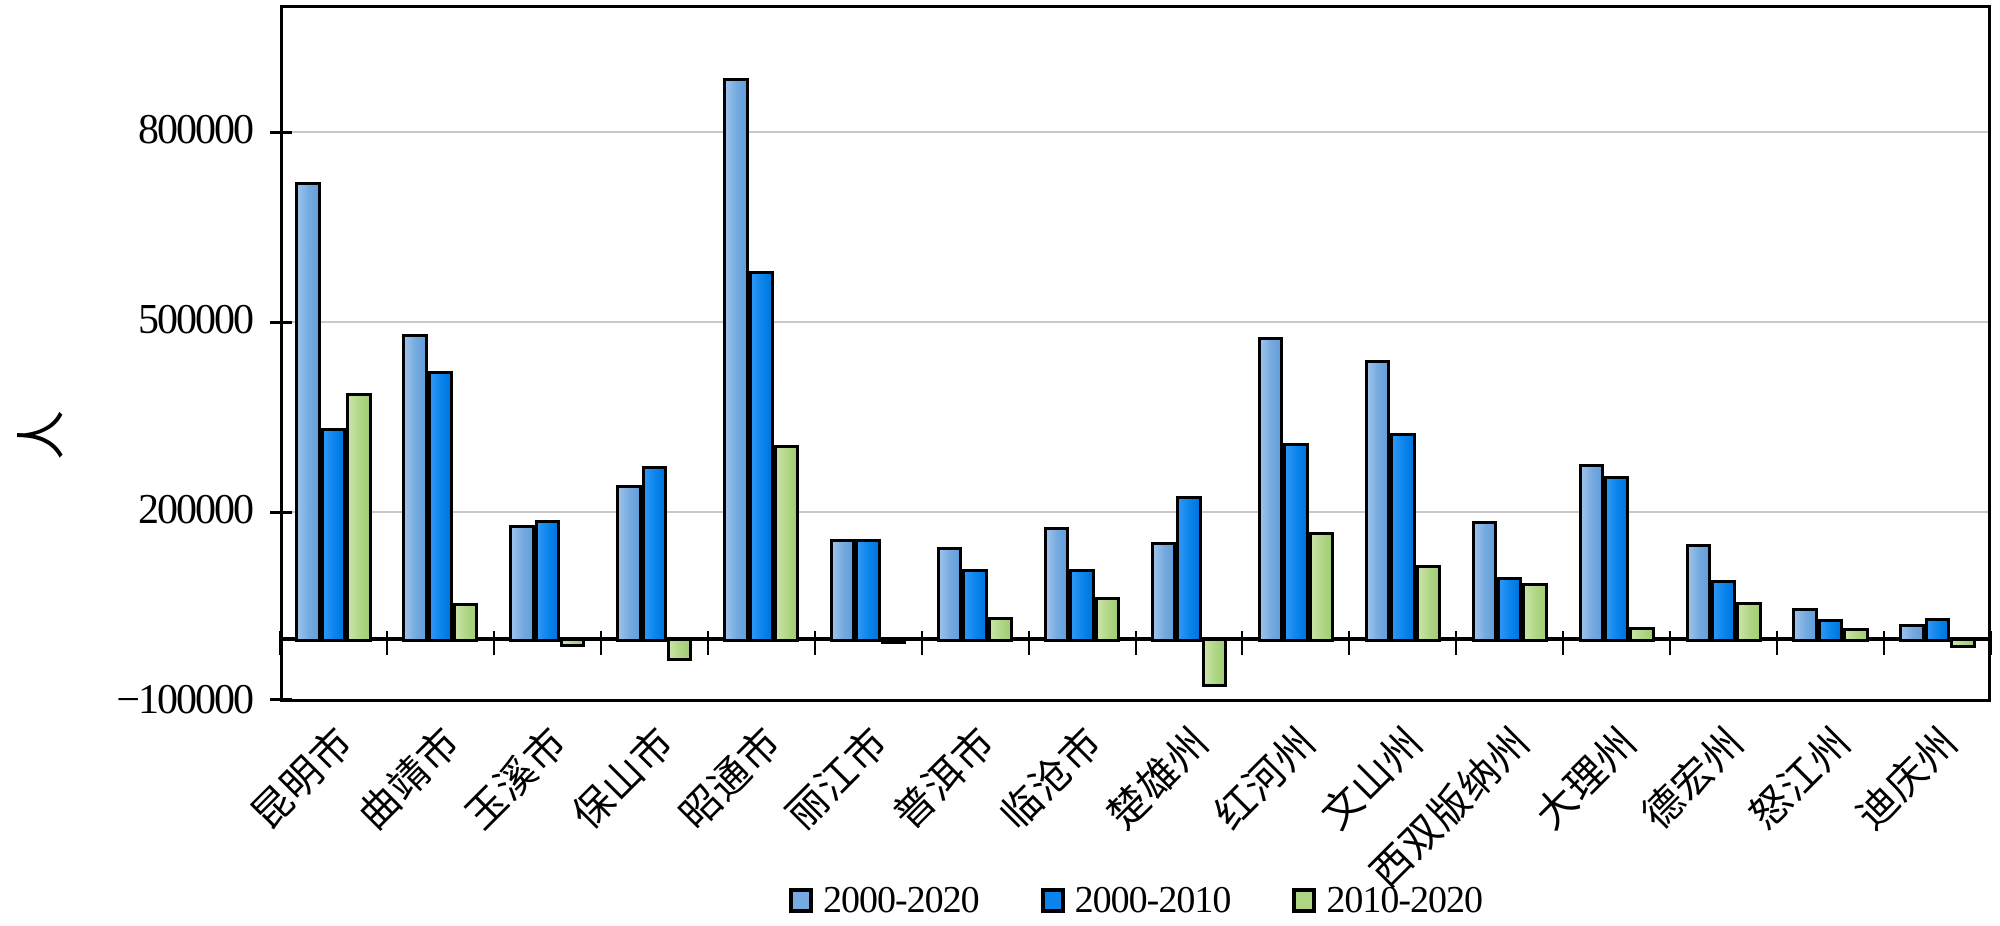 This screenshot has height=926, width=2000. I want to click on bar-2000-2010-昭通市, so click(761, 456).